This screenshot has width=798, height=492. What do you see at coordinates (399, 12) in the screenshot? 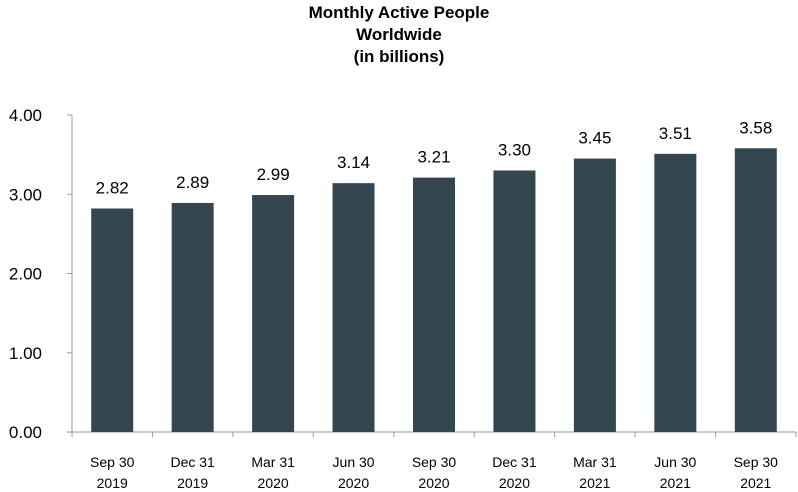
I see `chart-title-line-1: Monthly Active People` at bounding box center [399, 12].